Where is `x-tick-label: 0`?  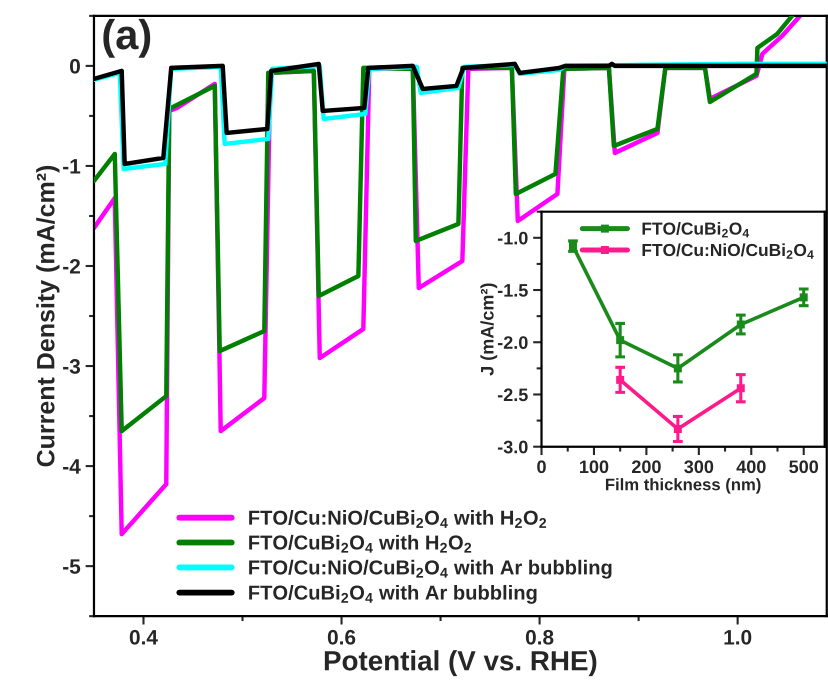 x-tick-label: 0 is located at coordinates (541, 467).